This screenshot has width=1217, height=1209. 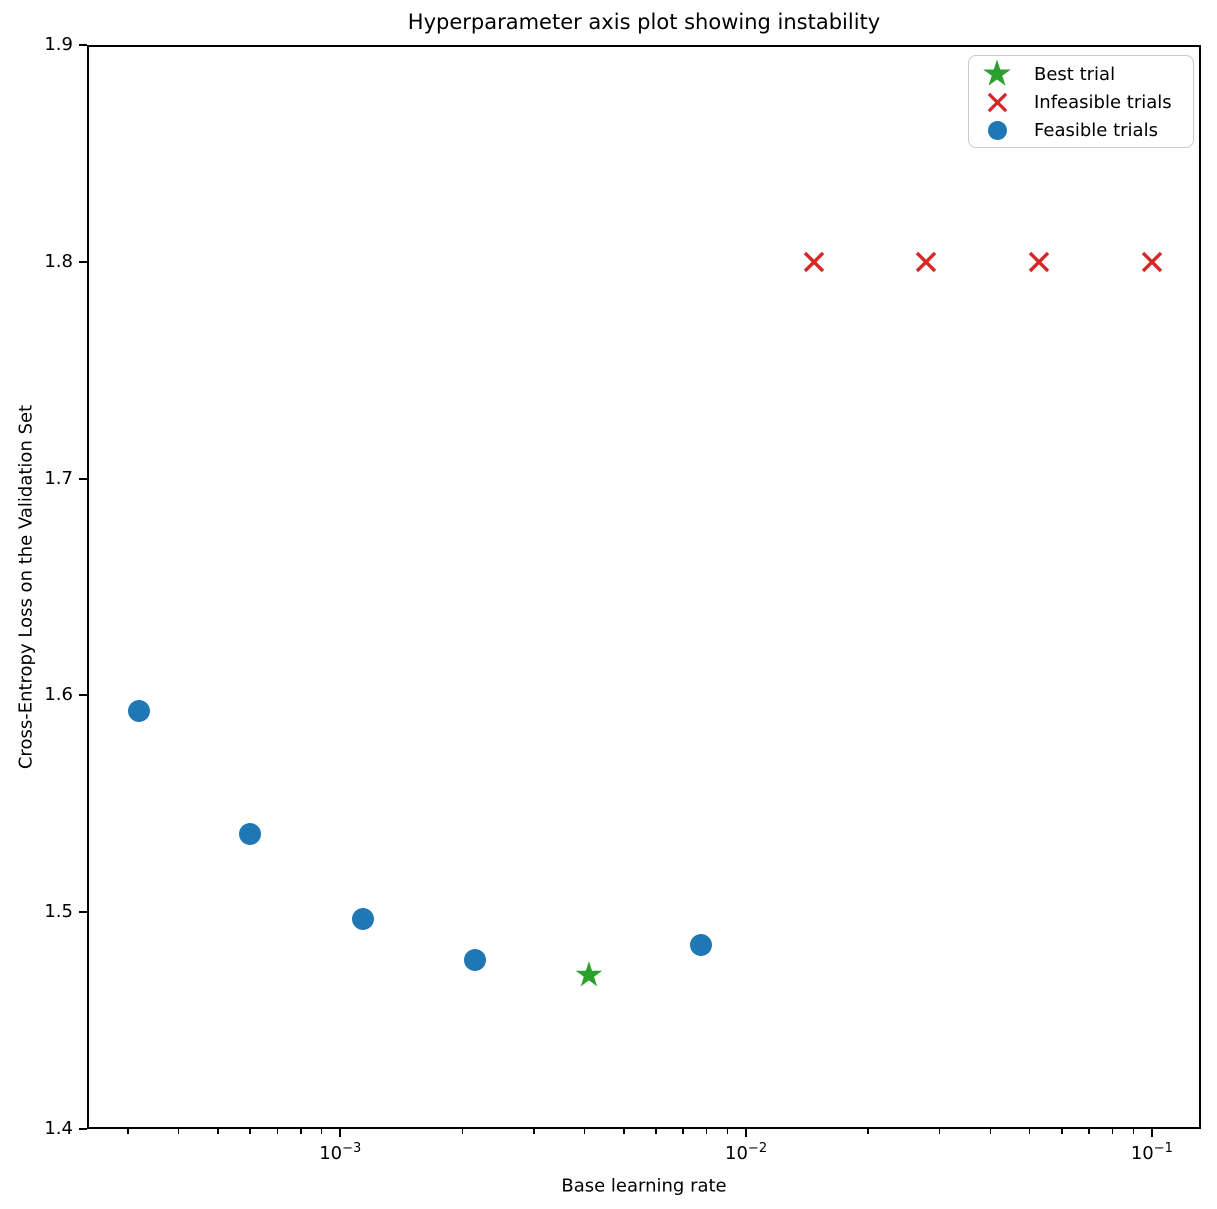 I want to click on legend-x-icon, so click(x=997, y=102).